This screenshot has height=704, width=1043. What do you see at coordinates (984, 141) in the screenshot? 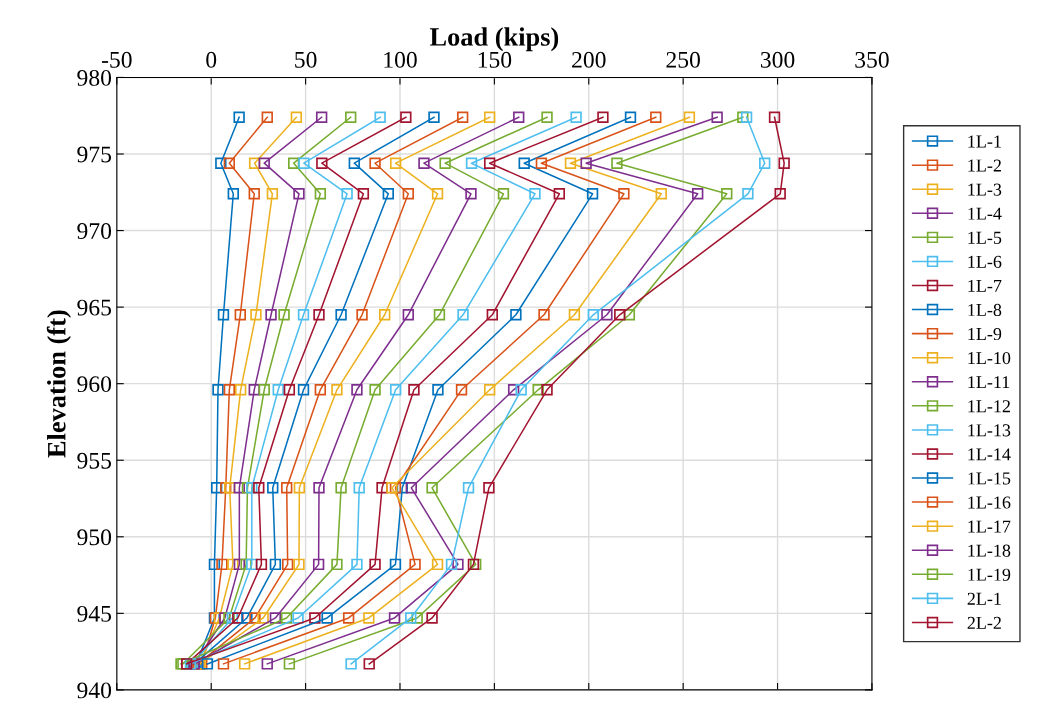
I see `legend-label: 1L-1` at bounding box center [984, 141].